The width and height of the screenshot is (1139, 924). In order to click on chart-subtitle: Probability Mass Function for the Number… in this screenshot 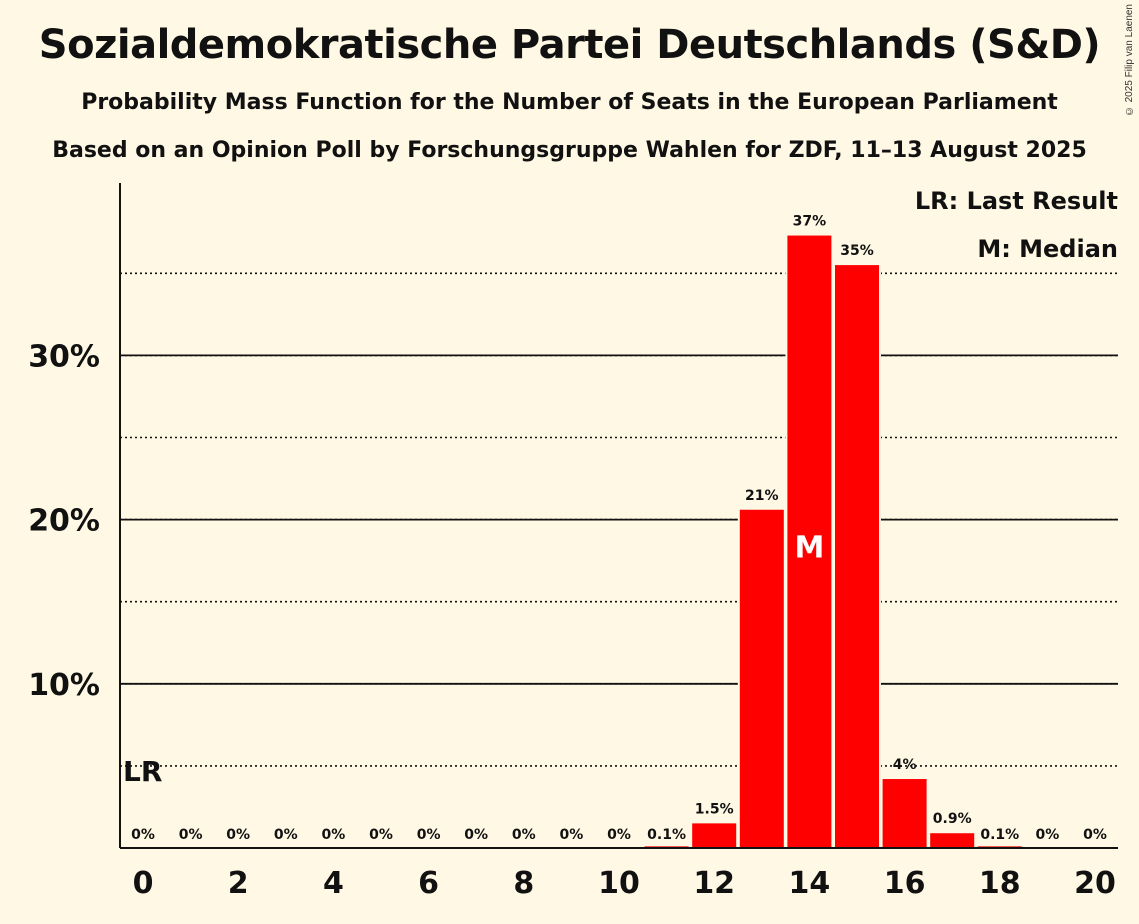, I will do `click(569, 102)`.